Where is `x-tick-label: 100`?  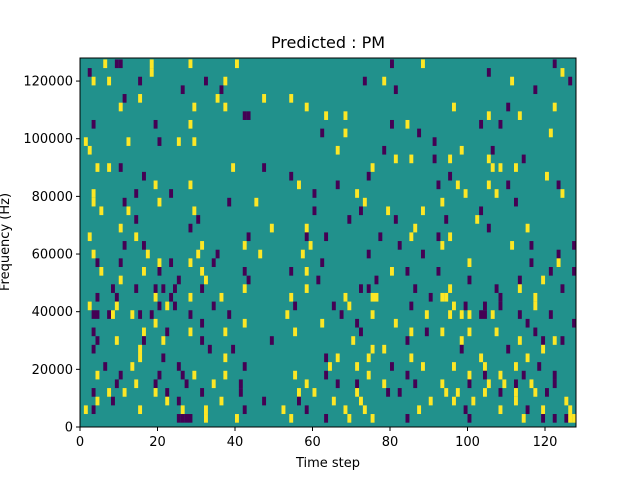 x-tick-label: 100 is located at coordinates (467, 442).